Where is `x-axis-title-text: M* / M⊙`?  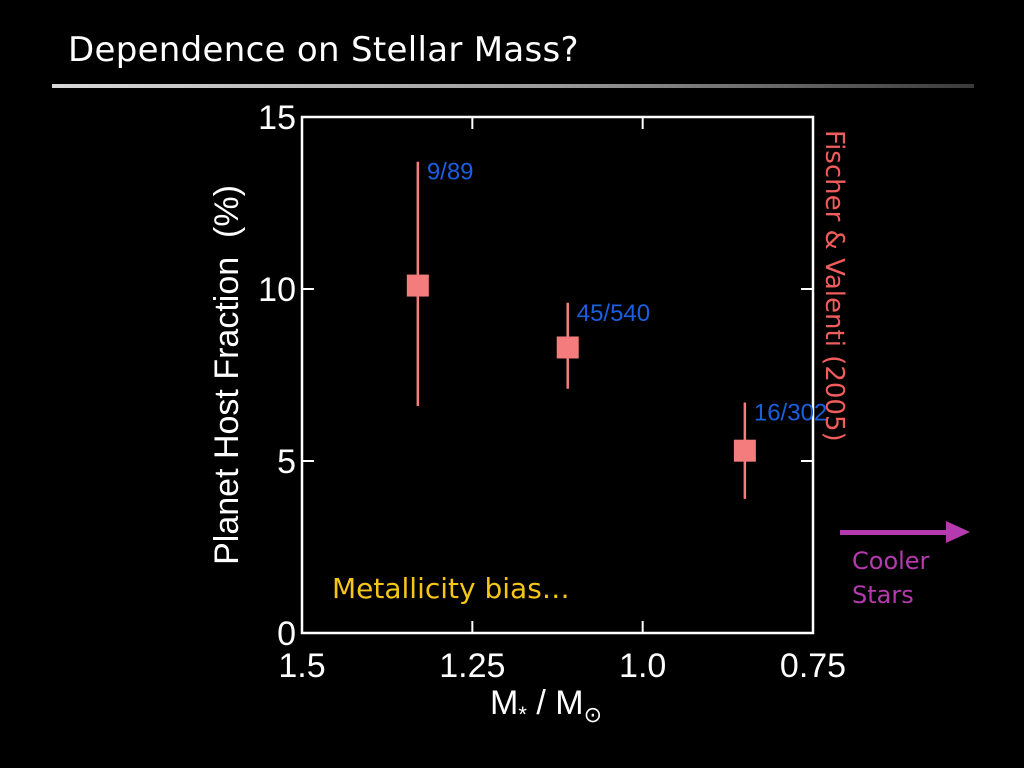 x-axis-title-text: M* / M⊙ is located at coordinates (546, 705).